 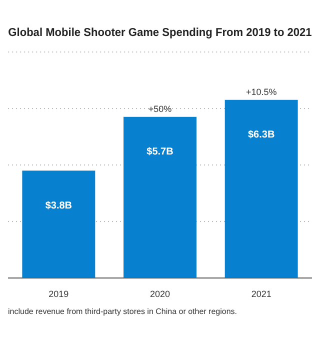 What do you see at coordinates (58, 206) in the screenshot?
I see `data-label: $3.8B` at bounding box center [58, 206].